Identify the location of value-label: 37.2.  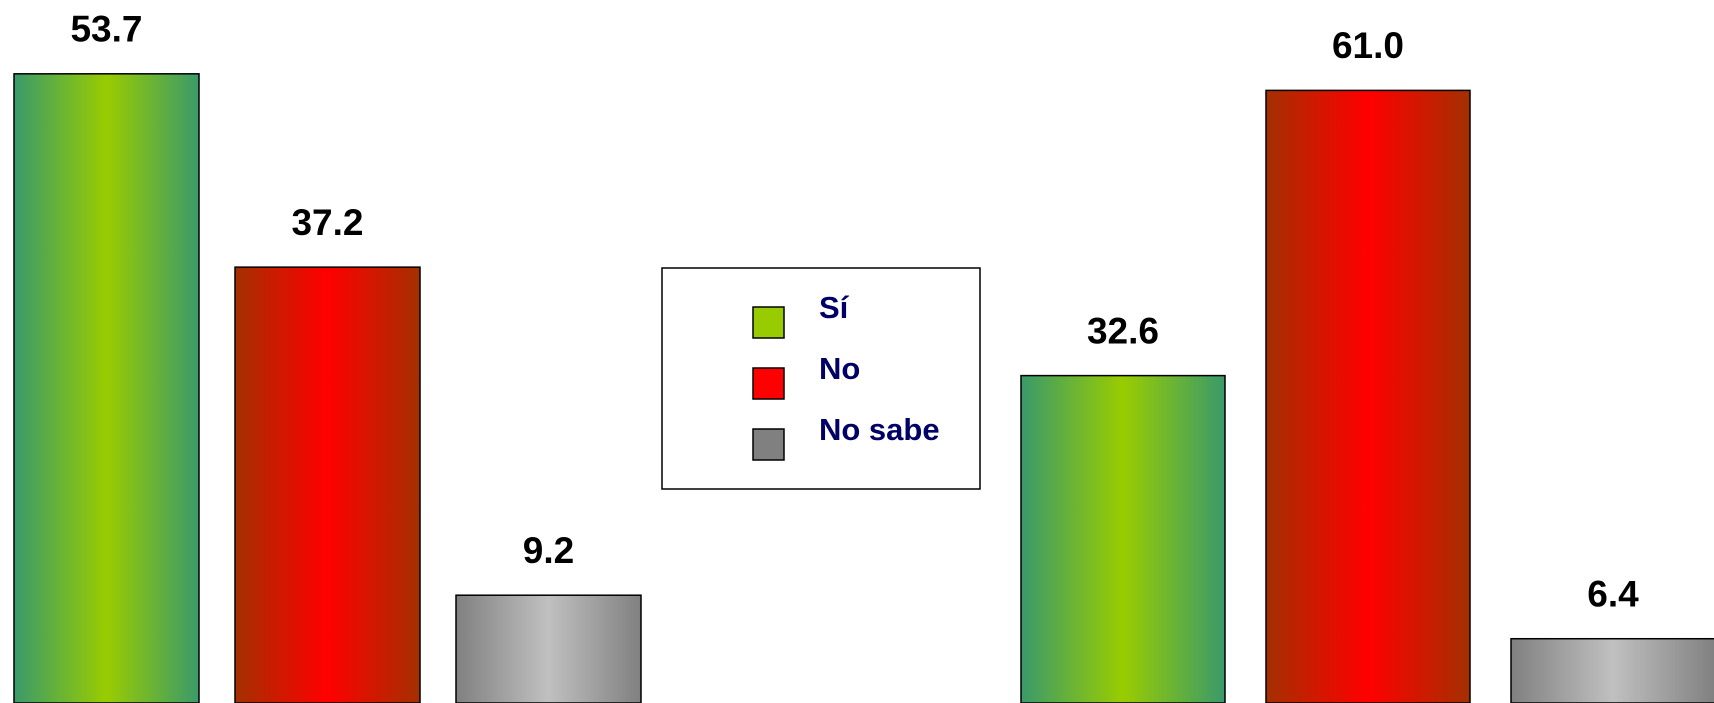
(327, 222).